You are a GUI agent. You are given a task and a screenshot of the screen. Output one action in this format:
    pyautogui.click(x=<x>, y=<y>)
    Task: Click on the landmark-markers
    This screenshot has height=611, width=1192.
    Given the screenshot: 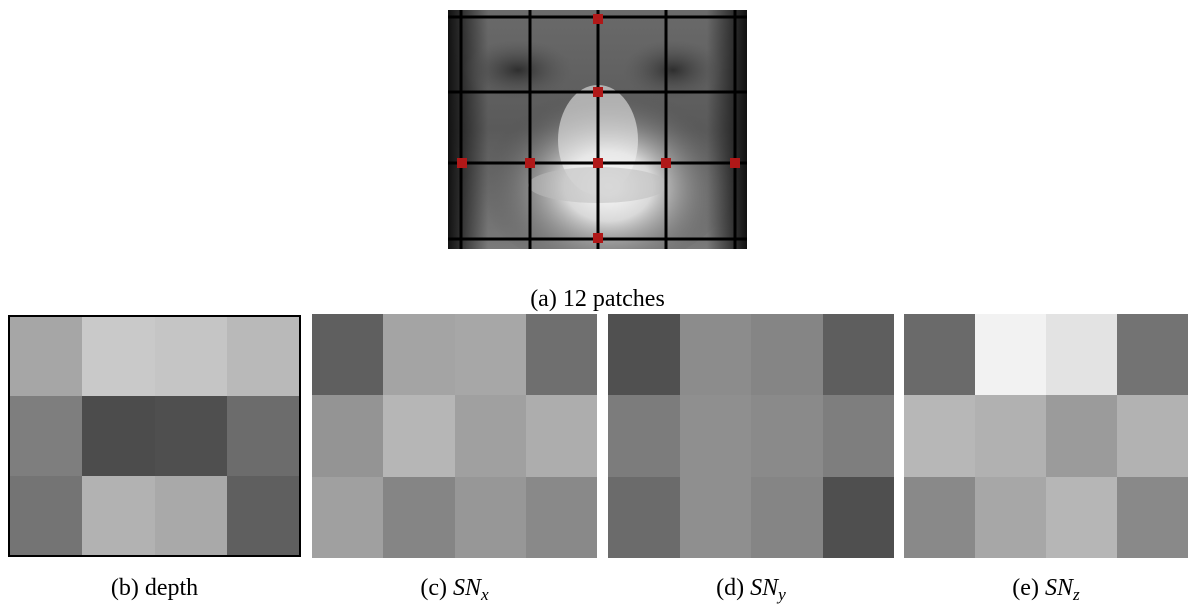 What is the action you would take?
    pyautogui.click(x=598, y=128)
    